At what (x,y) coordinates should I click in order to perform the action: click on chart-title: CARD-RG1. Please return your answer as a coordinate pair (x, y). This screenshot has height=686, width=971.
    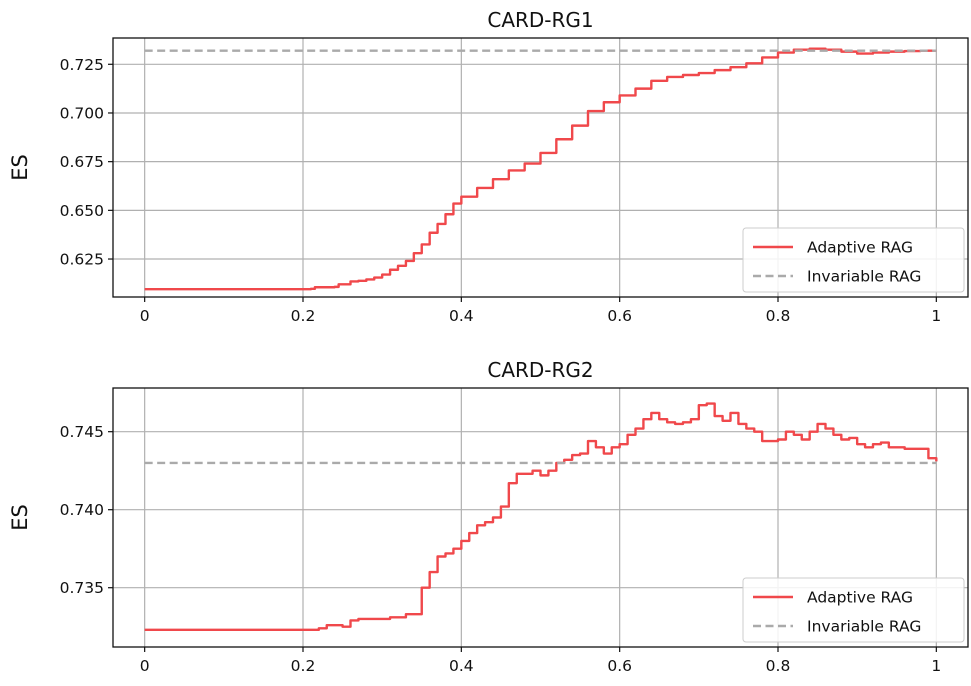
    Looking at the image, I should click on (540, 20).